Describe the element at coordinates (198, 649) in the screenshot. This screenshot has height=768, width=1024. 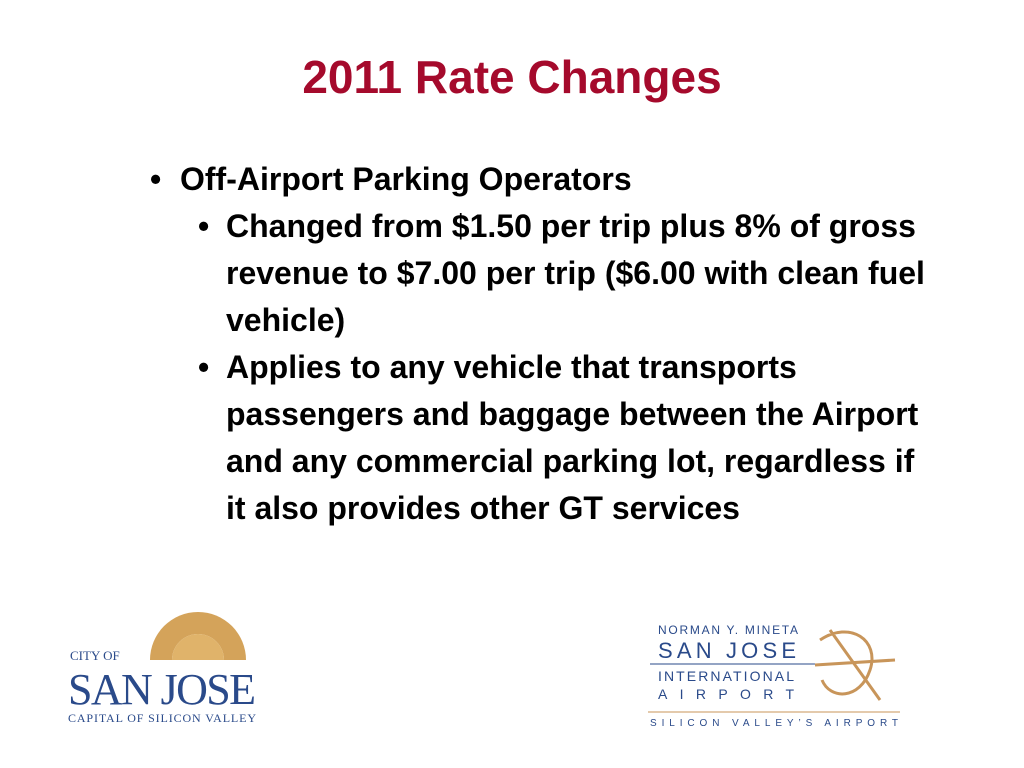
I see `sun-icon` at that location.